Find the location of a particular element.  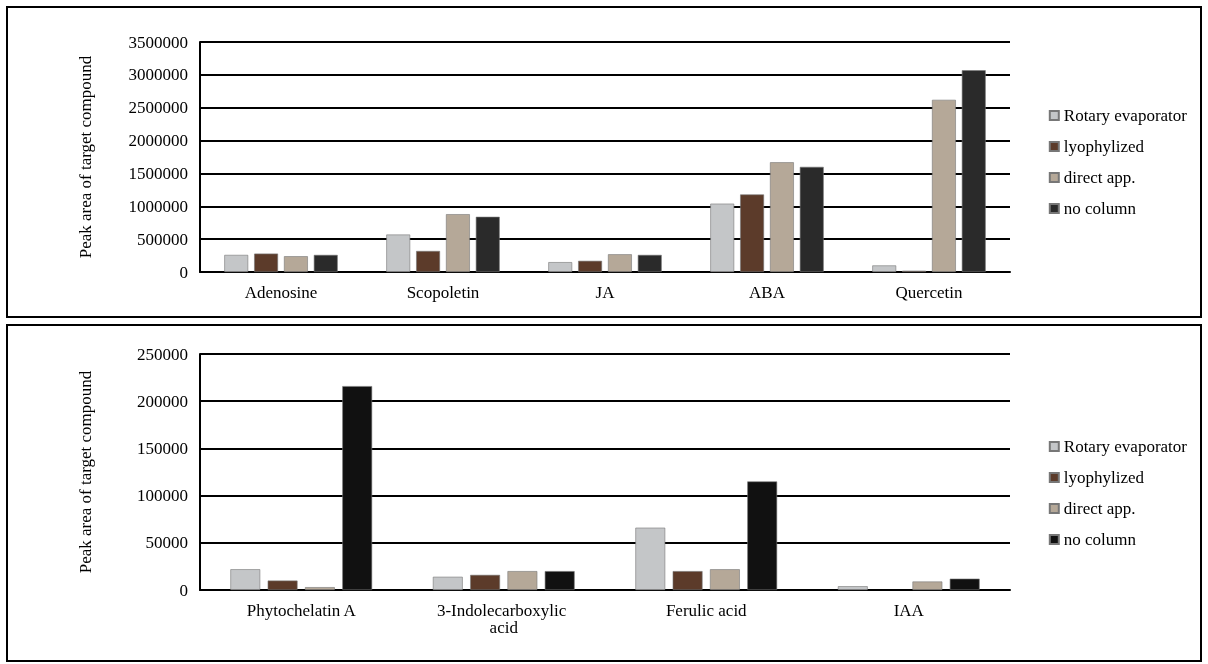

x-tick-label: Ferulic acid is located at coordinates (706, 610).